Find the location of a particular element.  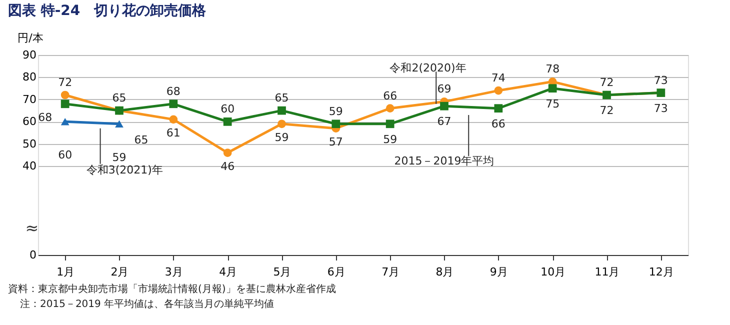

y-tick-label: 40 is located at coordinates (29, 166).